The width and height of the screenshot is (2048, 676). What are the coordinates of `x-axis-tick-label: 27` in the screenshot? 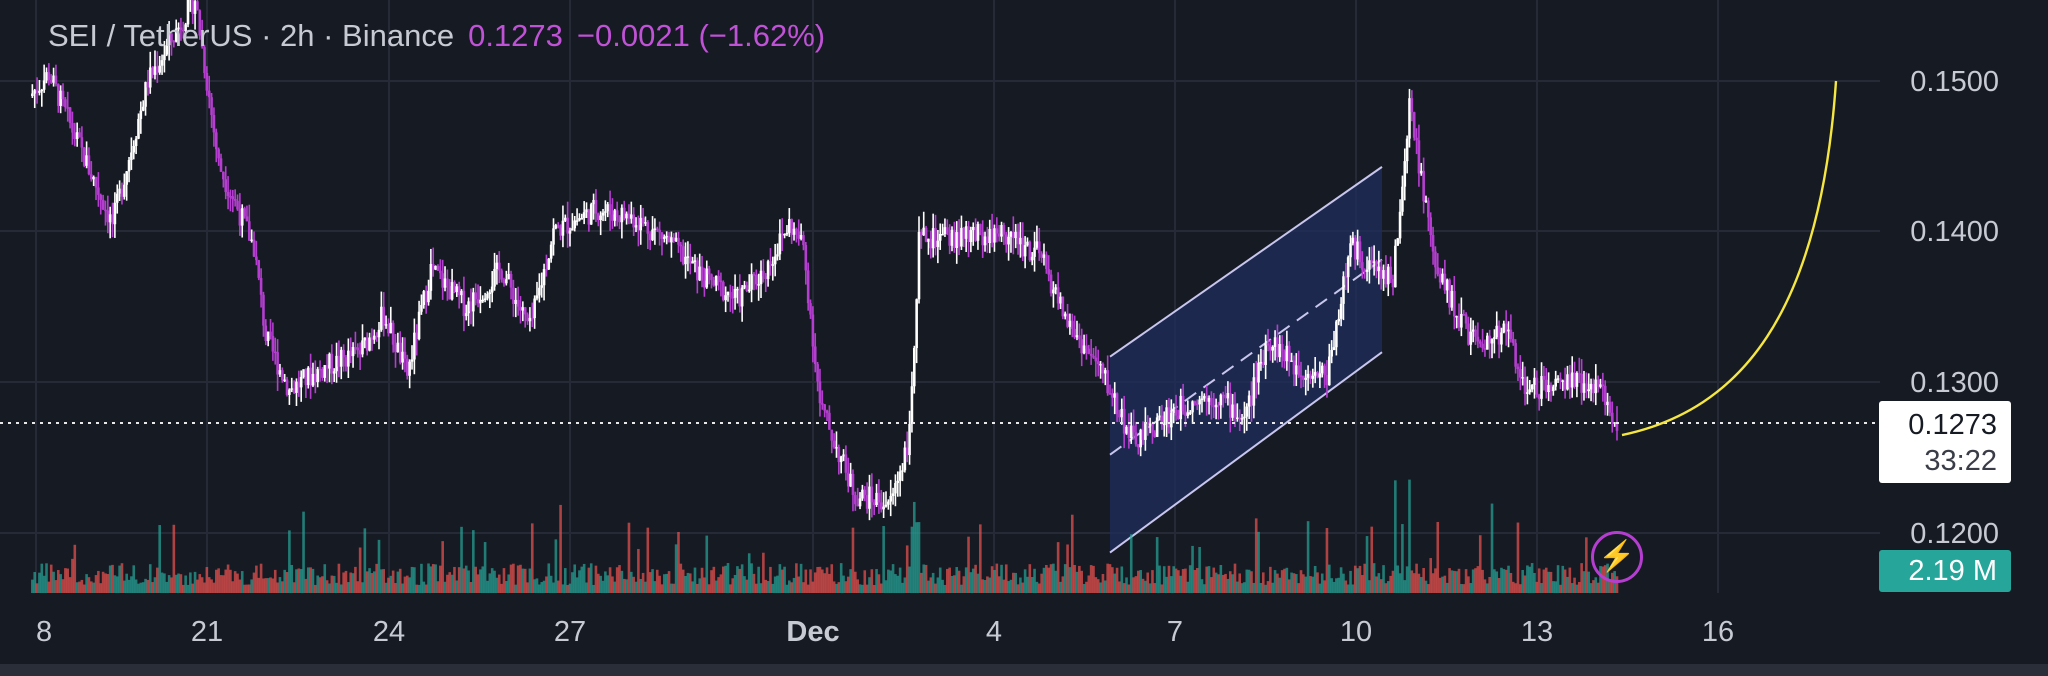 It's located at (570, 632).